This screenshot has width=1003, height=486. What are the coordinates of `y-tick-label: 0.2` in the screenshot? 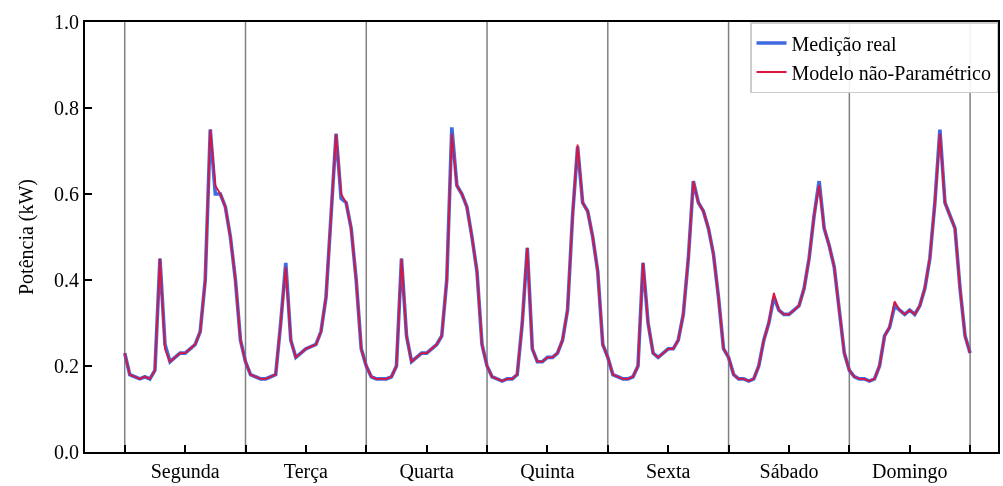 It's located at (66, 366).